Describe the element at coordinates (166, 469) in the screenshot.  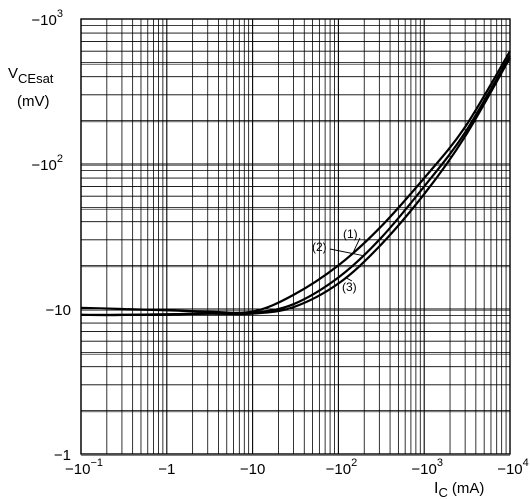
I see `x-tick-label: −1` at that location.